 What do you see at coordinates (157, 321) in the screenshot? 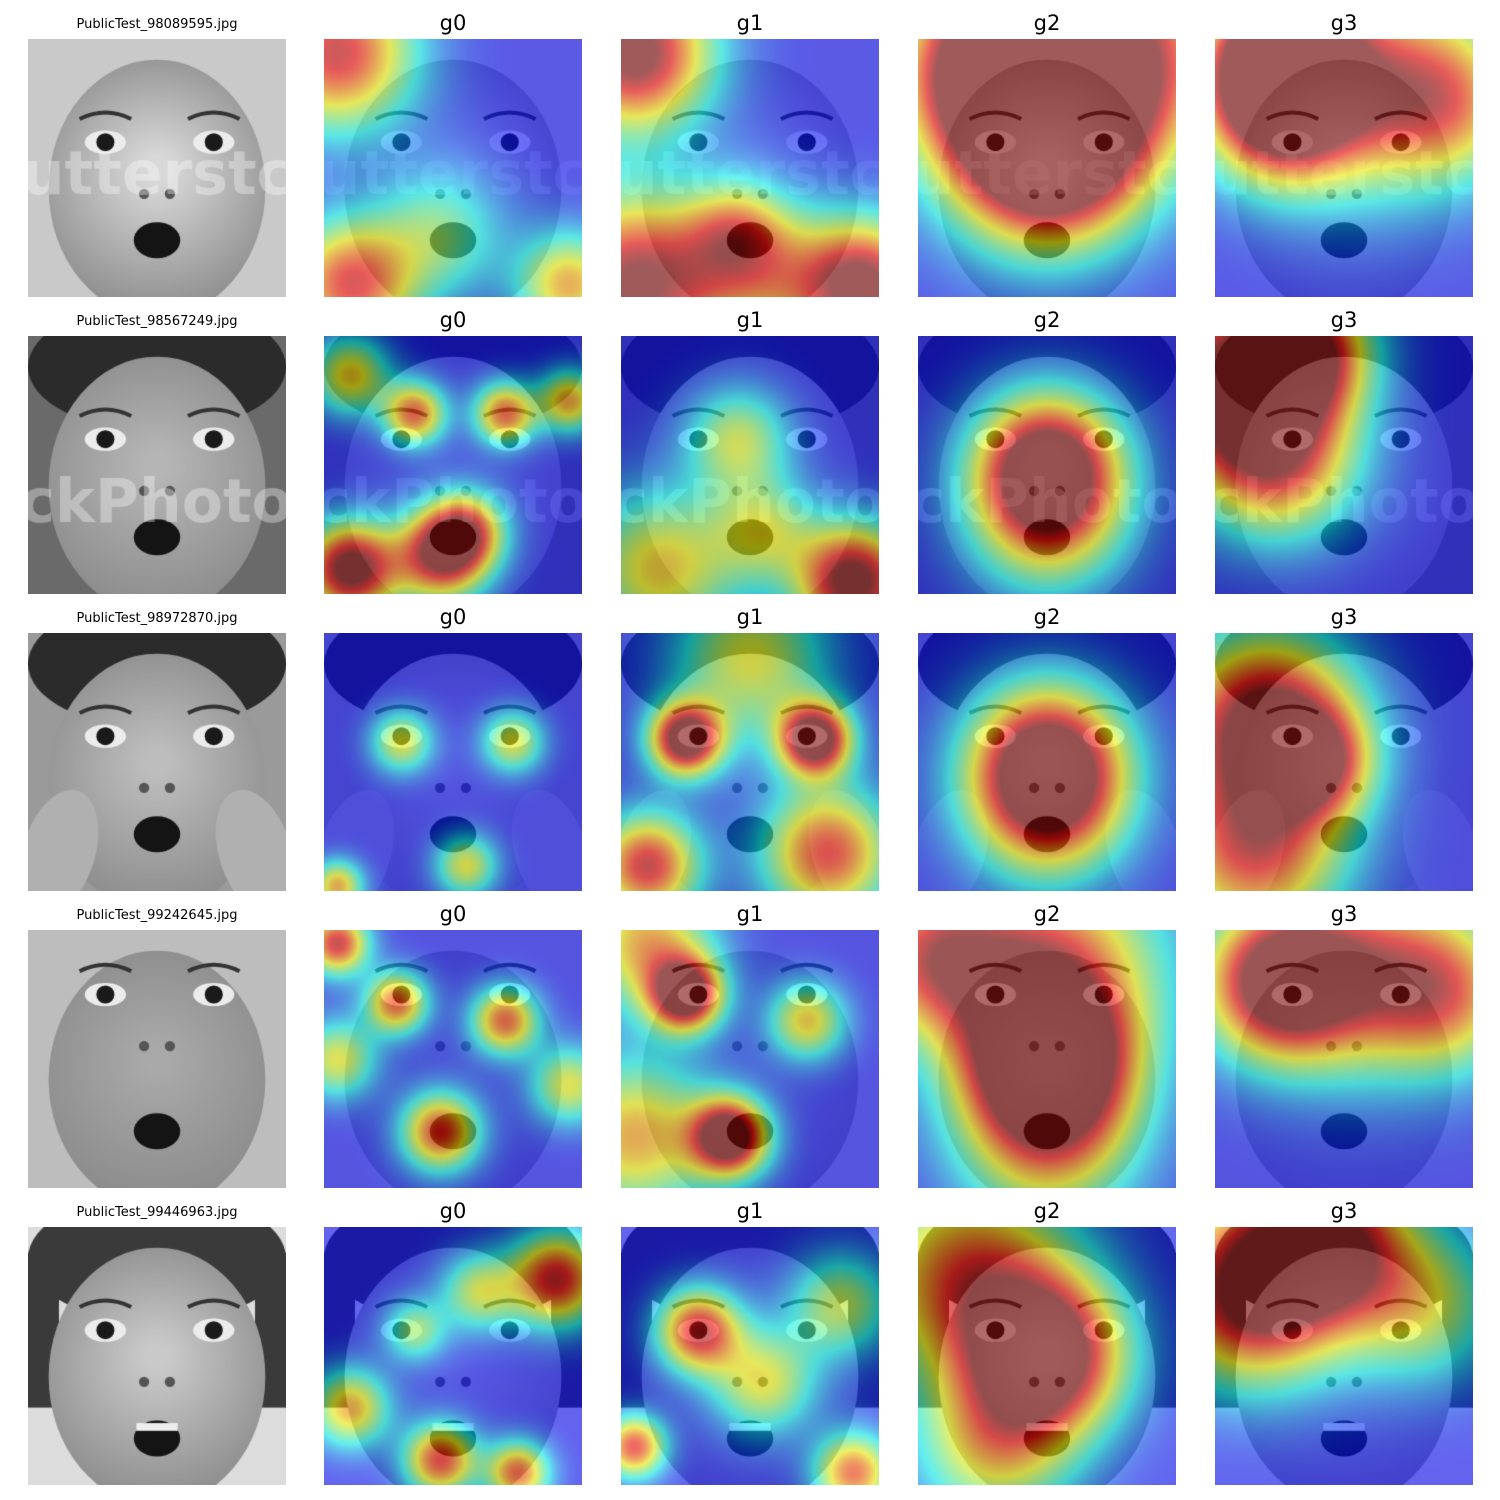
I see `image-filename: PublicTest_98567249.jpg` at bounding box center [157, 321].